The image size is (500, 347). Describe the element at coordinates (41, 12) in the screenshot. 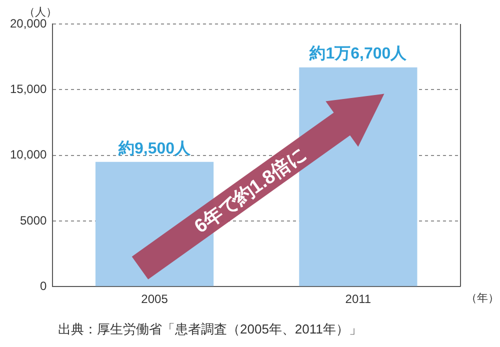

I see `y-axis-title: （人）` at that location.